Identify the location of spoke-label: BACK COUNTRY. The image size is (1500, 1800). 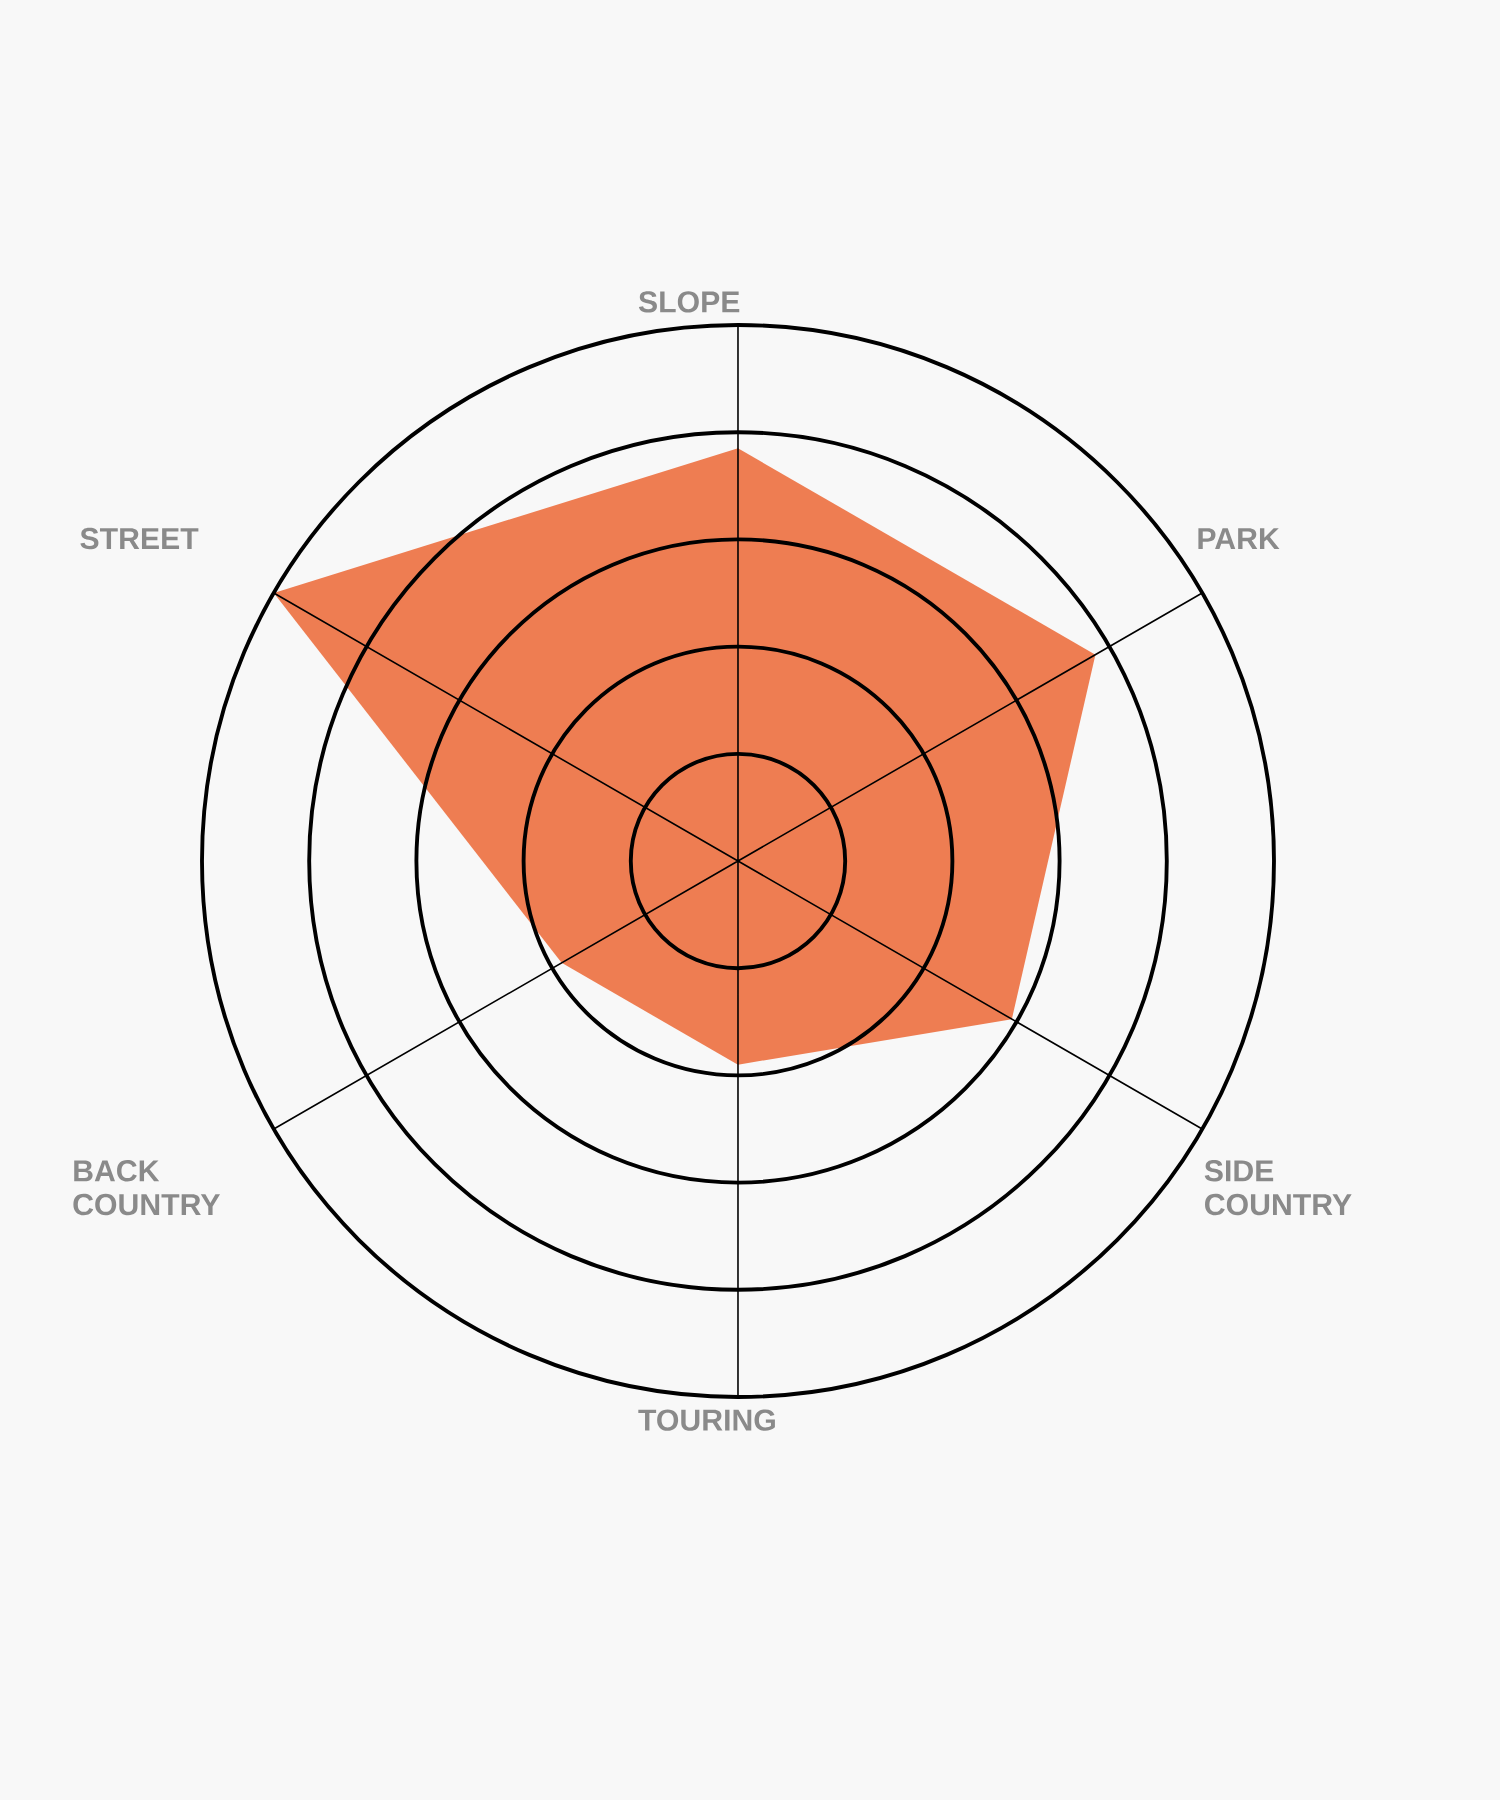
(147, 1188).